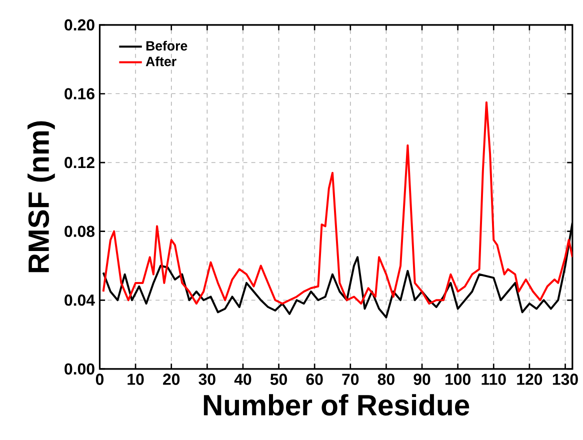  What do you see at coordinates (314, 380) in the screenshot?
I see `x-tick-label: 60` at bounding box center [314, 380].